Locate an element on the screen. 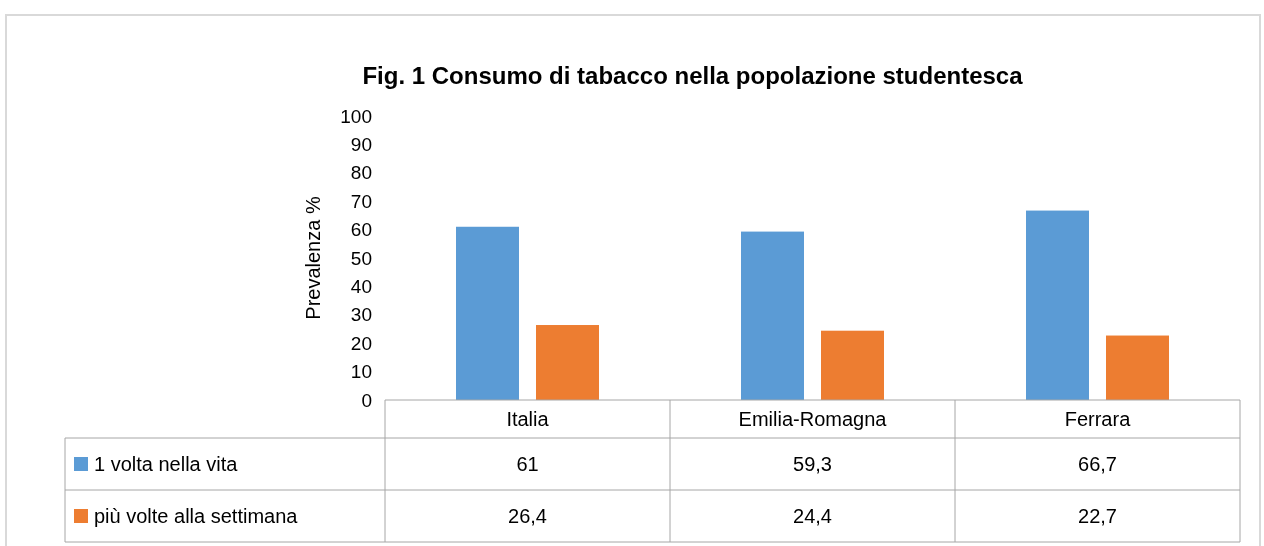  y-tick-label: 0 is located at coordinates (366, 400).